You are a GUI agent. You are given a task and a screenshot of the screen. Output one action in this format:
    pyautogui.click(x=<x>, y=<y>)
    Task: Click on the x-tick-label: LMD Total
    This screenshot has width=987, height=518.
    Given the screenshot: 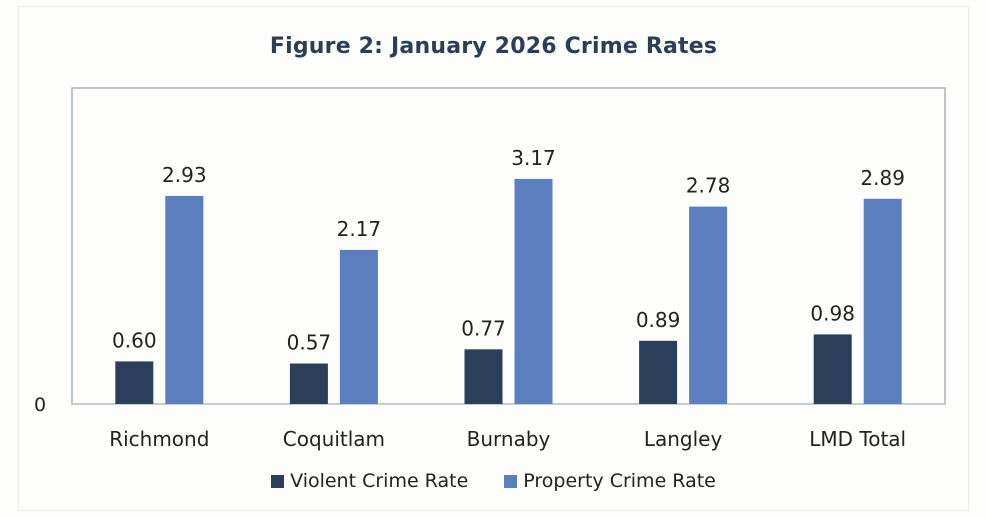 What is the action you would take?
    pyautogui.click(x=857, y=439)
    